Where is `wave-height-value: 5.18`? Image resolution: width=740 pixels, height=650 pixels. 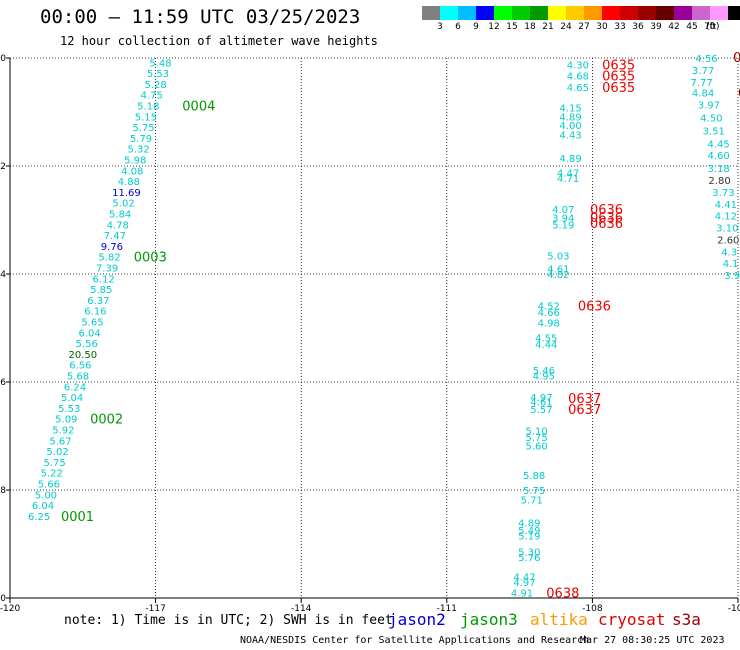
wave-height-value: 5.18 is located at coordinates (148, 107).